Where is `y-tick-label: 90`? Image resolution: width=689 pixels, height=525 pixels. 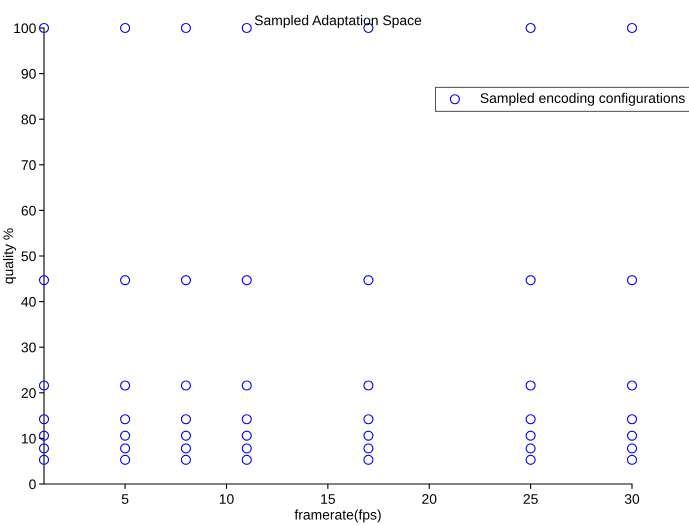 y-tick-label: 90 is located at coordinates (29, 73).